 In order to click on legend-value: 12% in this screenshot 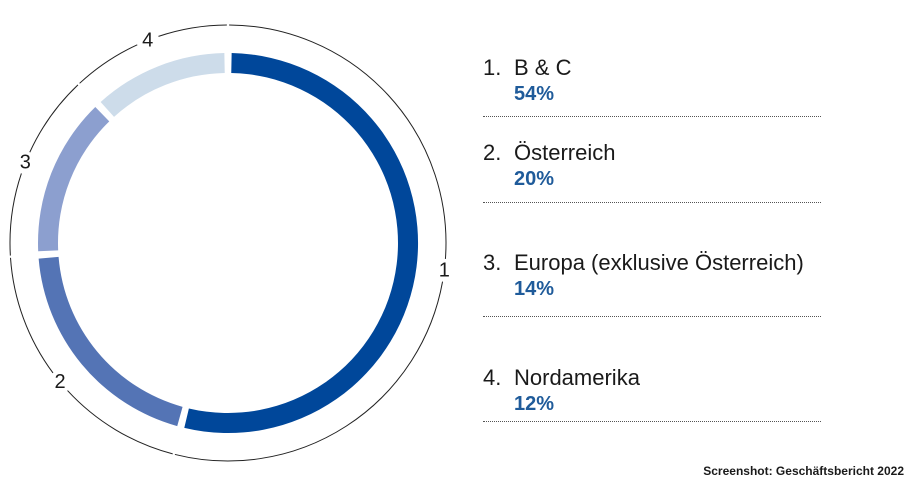, I will do `click(534, 404)`.